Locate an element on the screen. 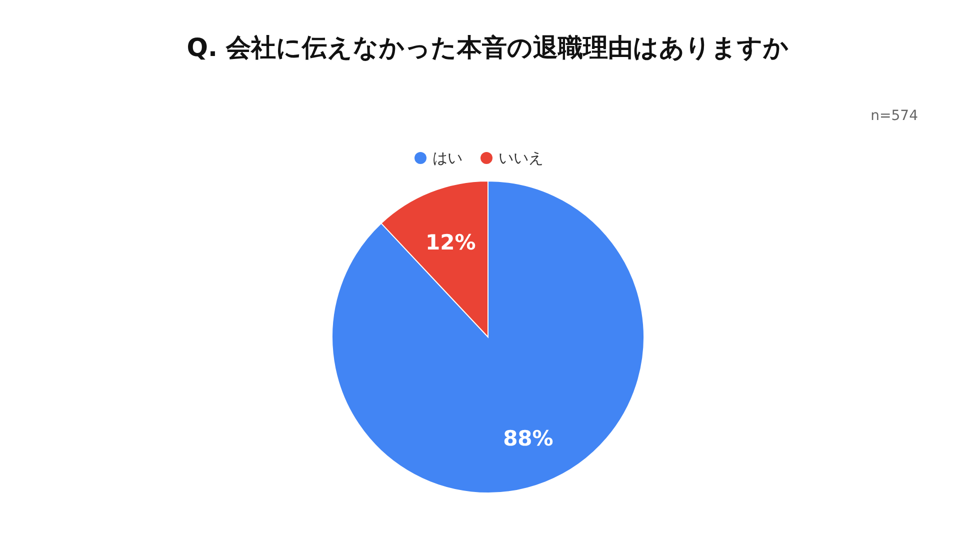 Image resolution: width=960 pixels, height=540 pixels. legend-label: はい is located at coordinates (447, 158).